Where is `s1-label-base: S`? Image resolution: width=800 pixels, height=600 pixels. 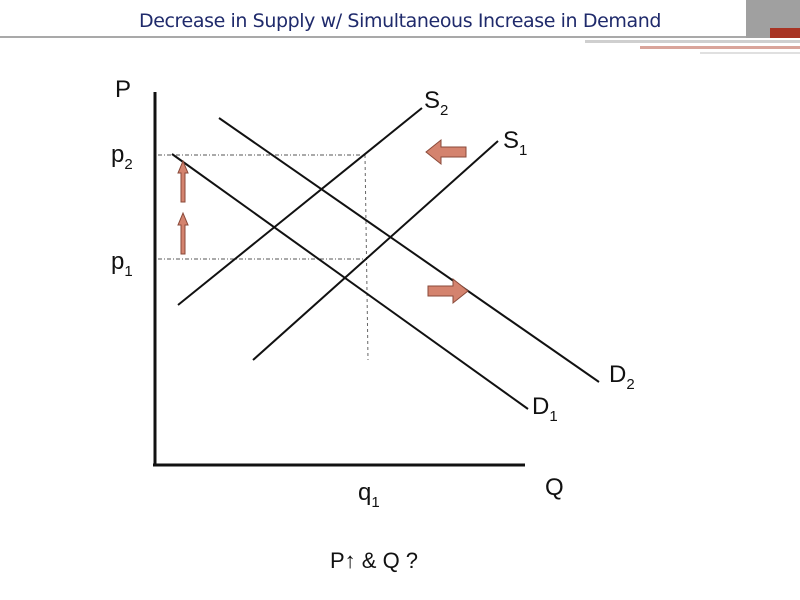 s1-label-base: S is located at coordinates (511, 140).